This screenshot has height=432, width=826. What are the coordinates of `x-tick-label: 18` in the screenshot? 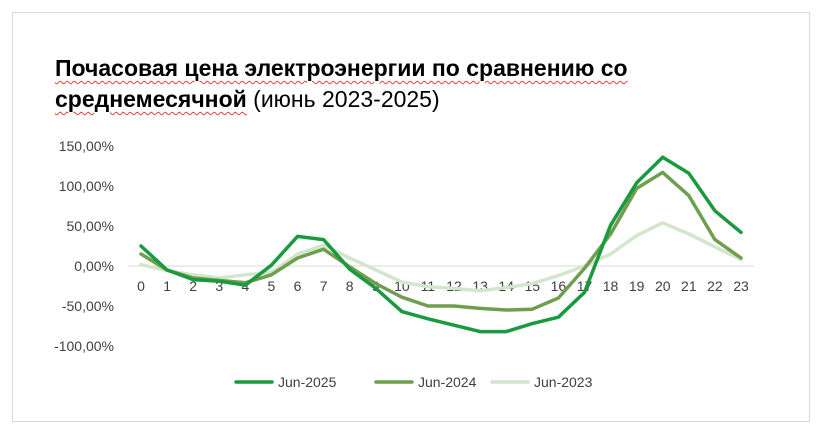 It's located at (611, 286).